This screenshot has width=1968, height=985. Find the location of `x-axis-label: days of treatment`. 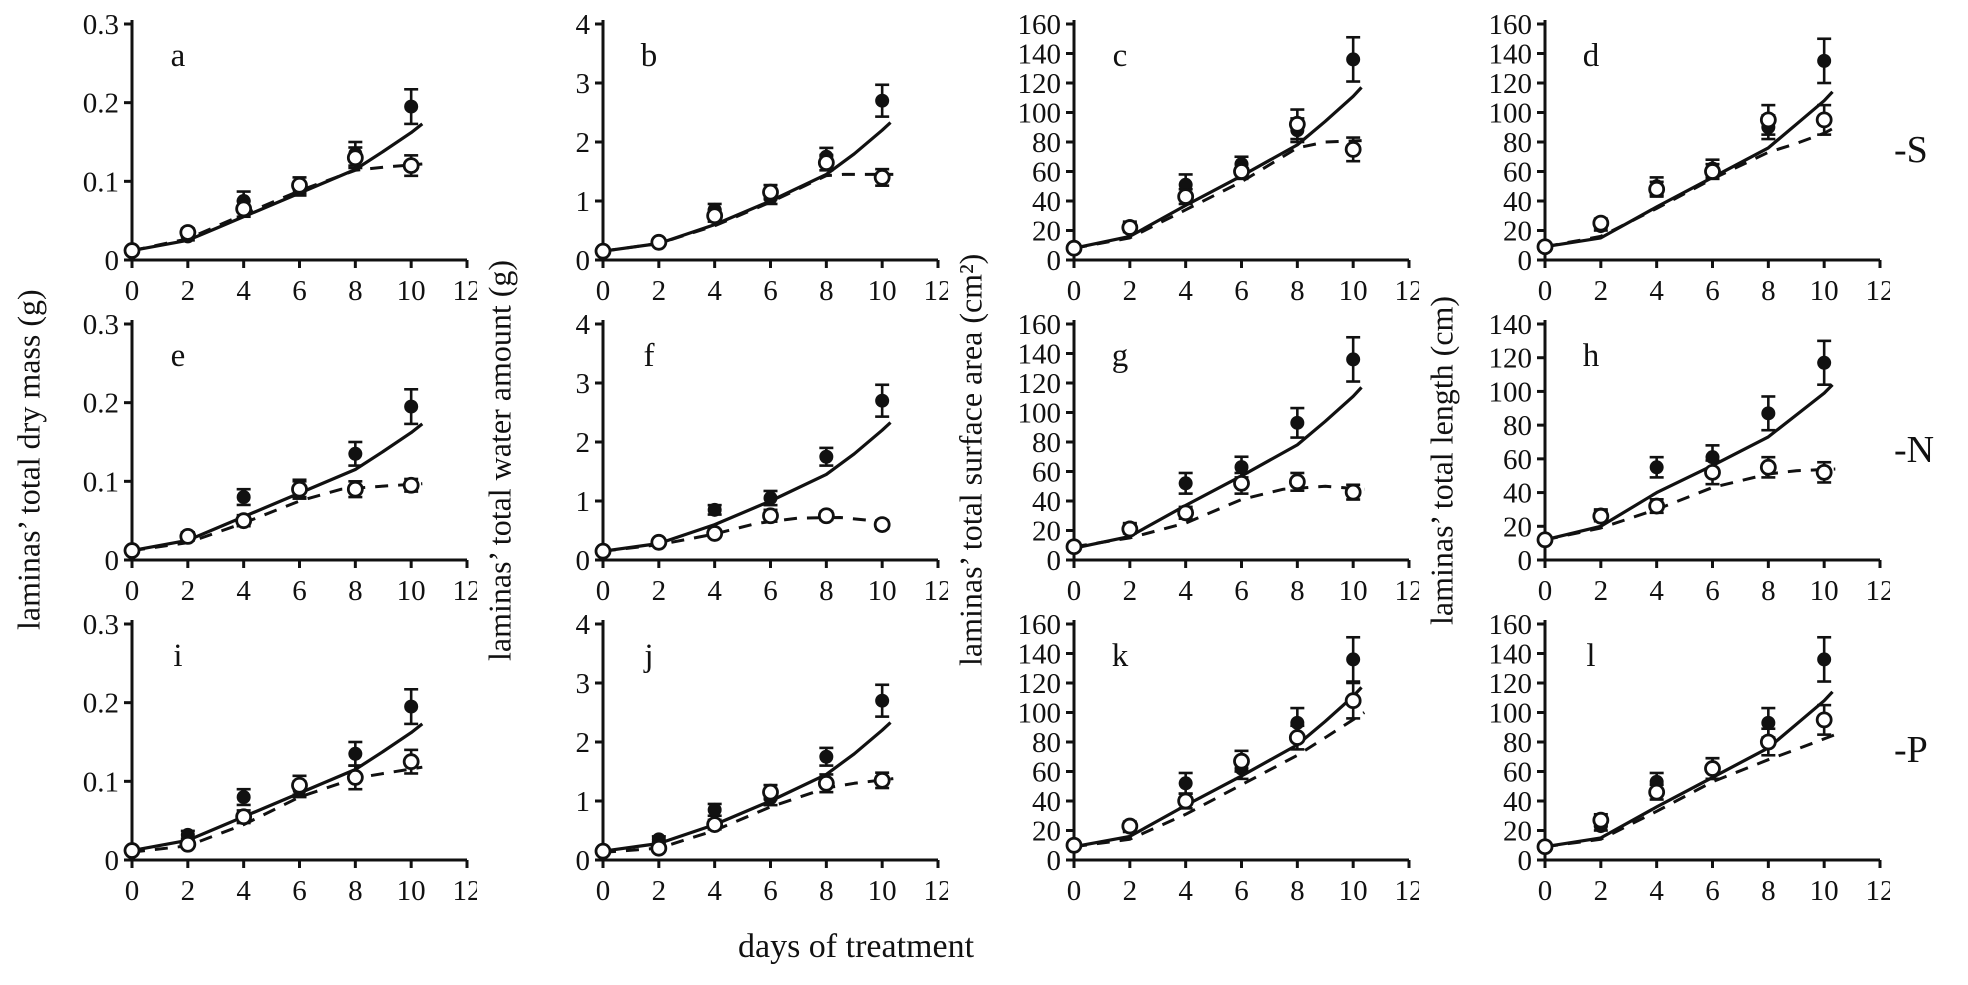

x-axis-label: days of treatment is located at coordinates (856, 946).